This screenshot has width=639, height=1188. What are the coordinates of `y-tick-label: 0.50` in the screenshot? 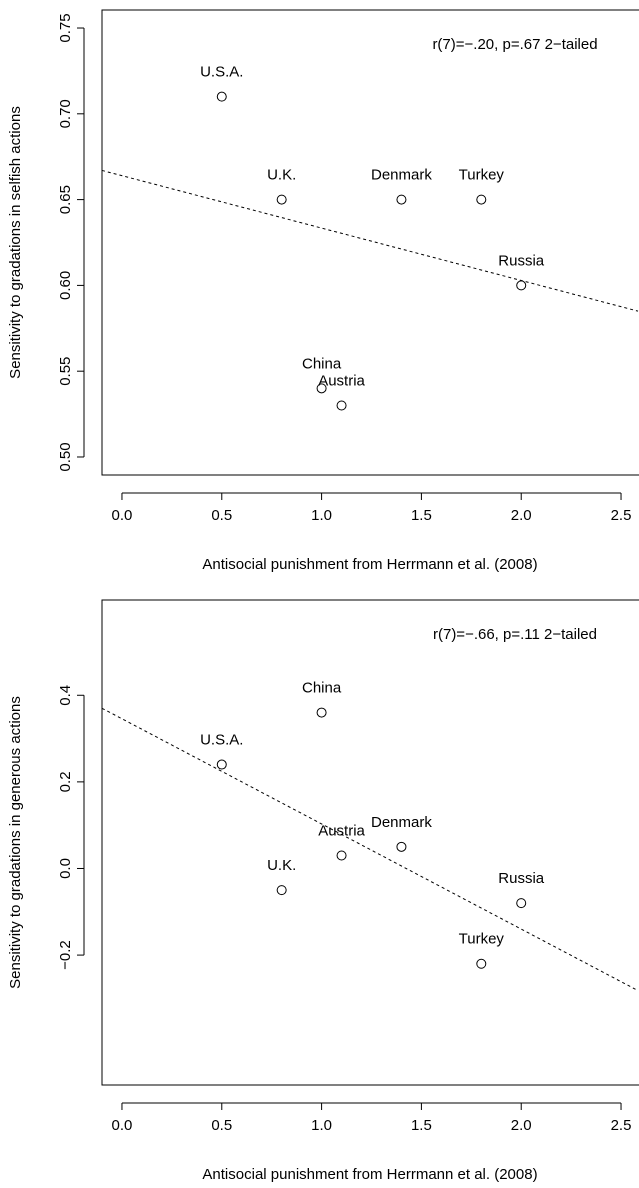 It's located at (65, 456).